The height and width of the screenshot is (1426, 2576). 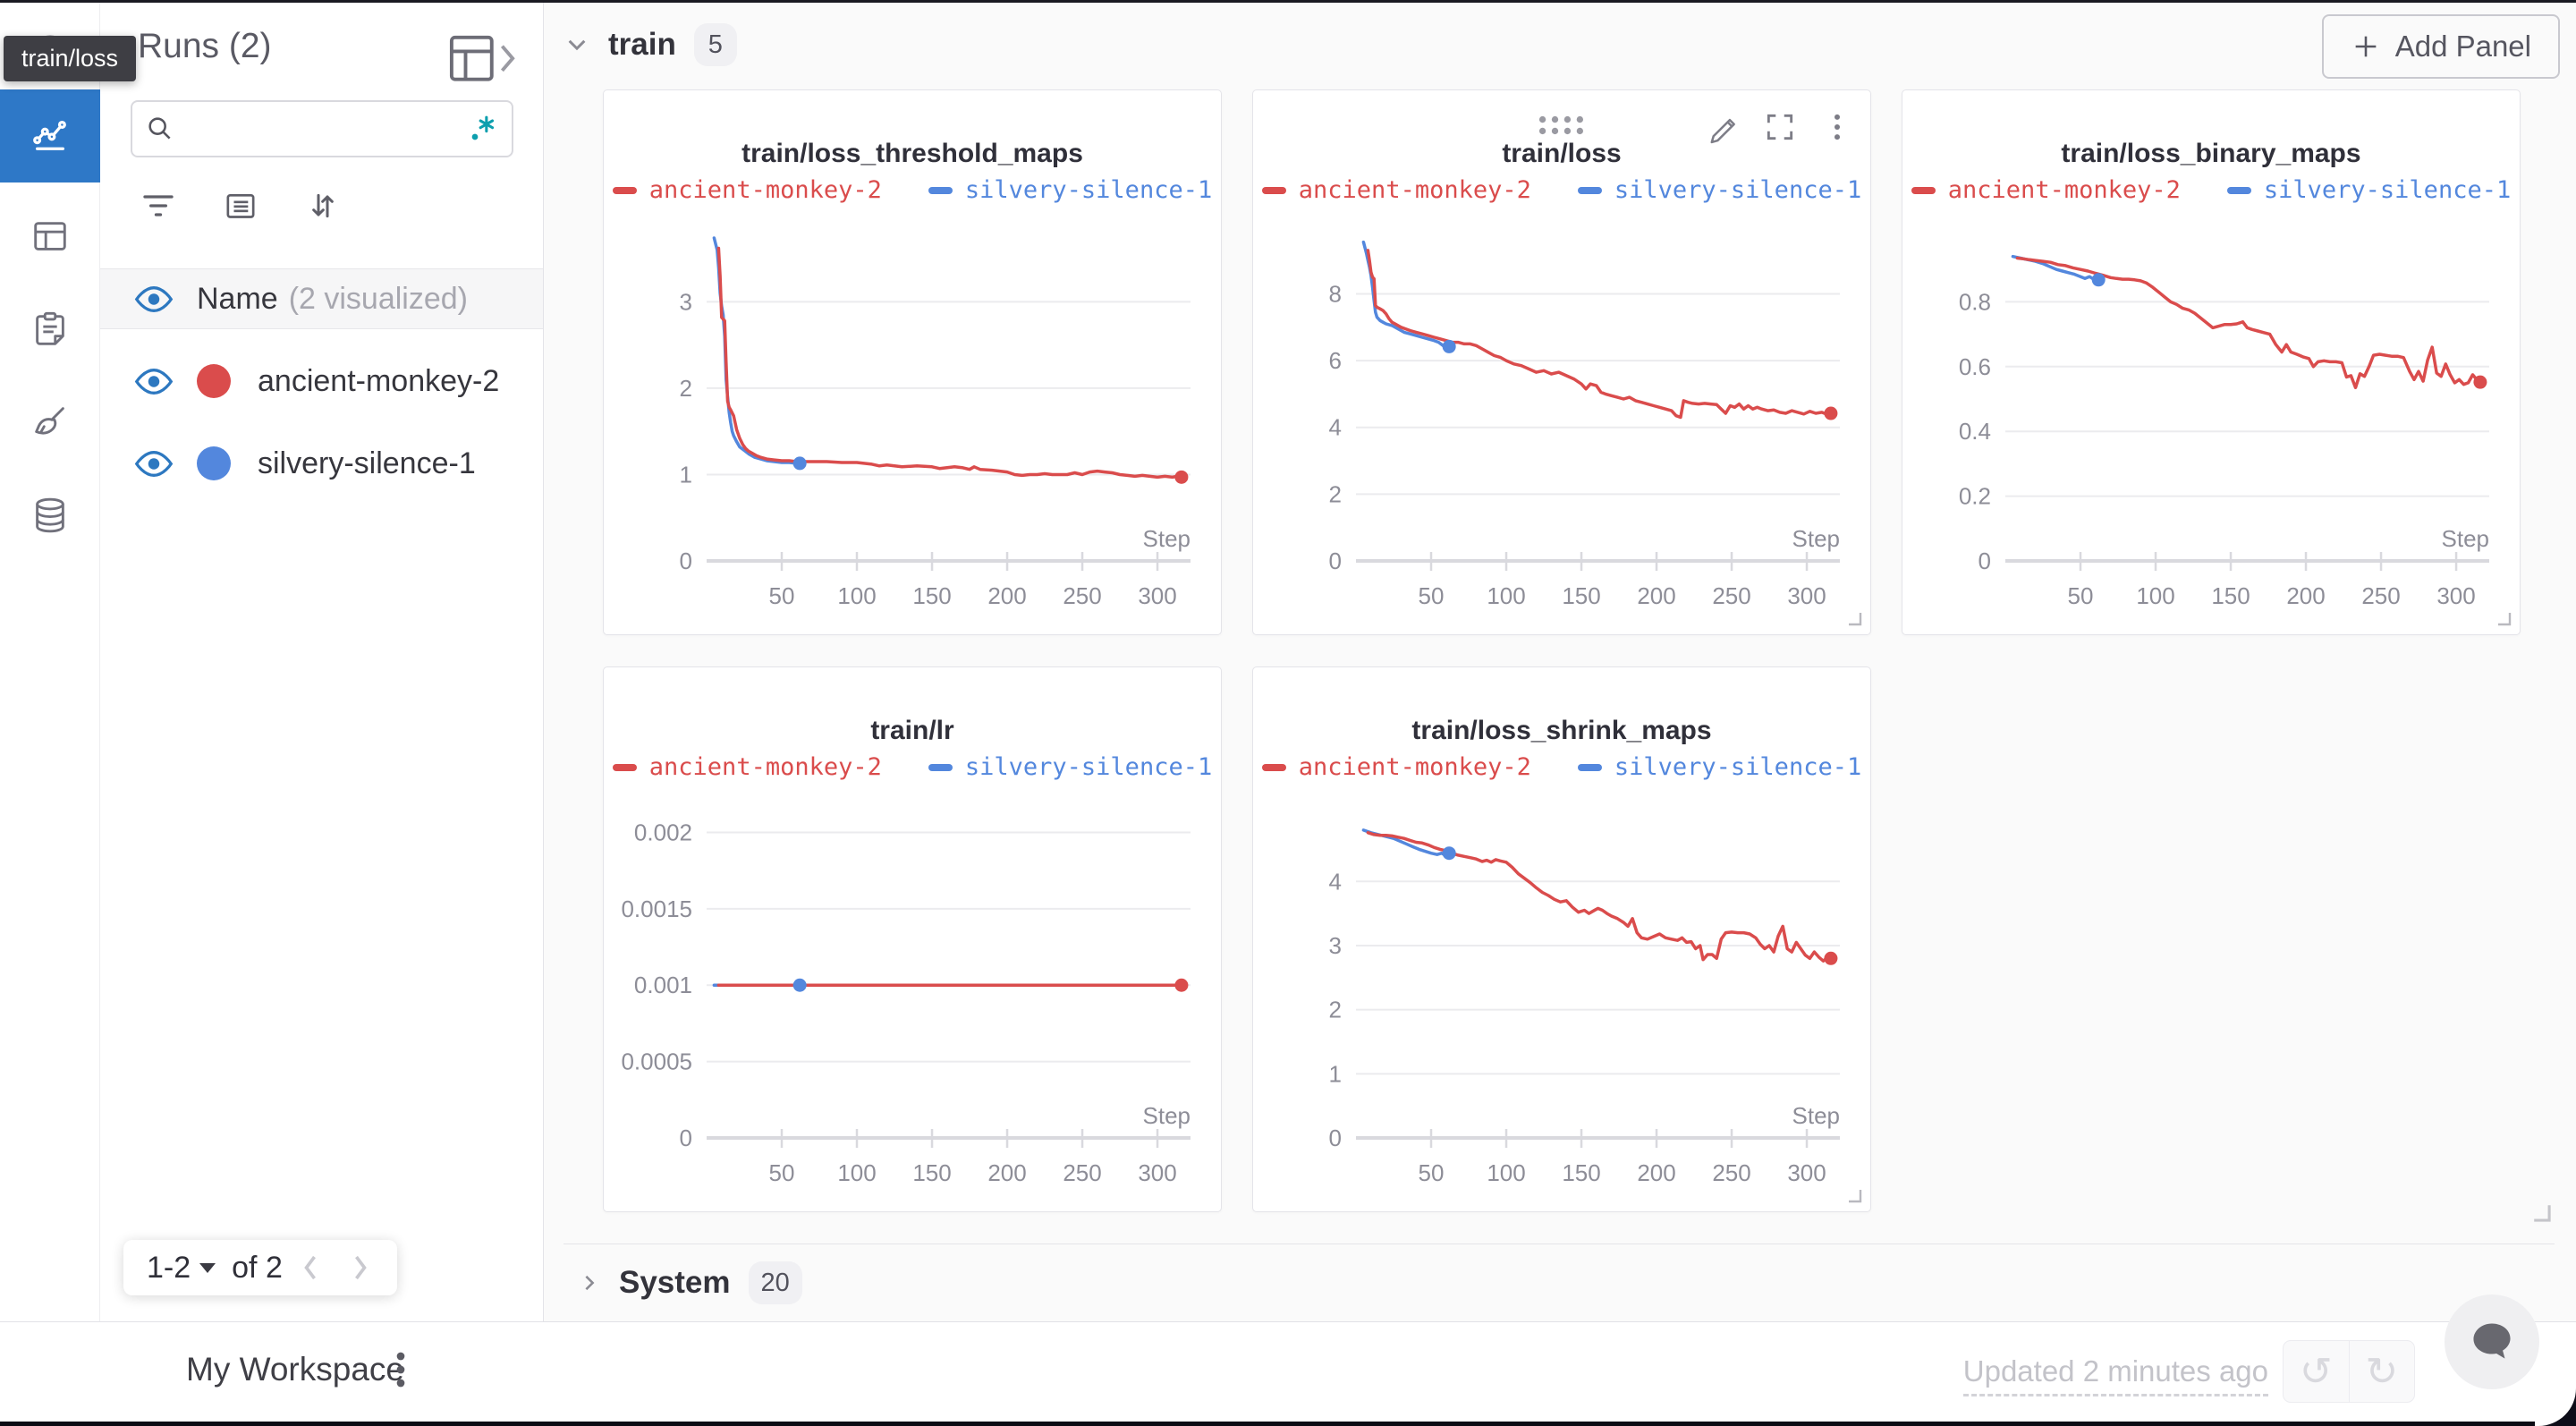 I want to click on svg-text: 2, so click(x=686, y=389).